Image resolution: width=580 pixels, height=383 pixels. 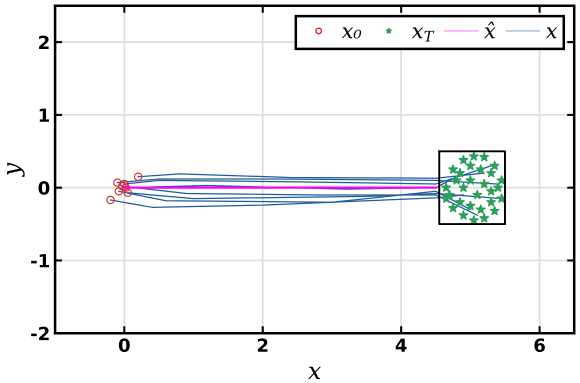 I want to click on y-tick-label: -1, so click(x=40, y=261).